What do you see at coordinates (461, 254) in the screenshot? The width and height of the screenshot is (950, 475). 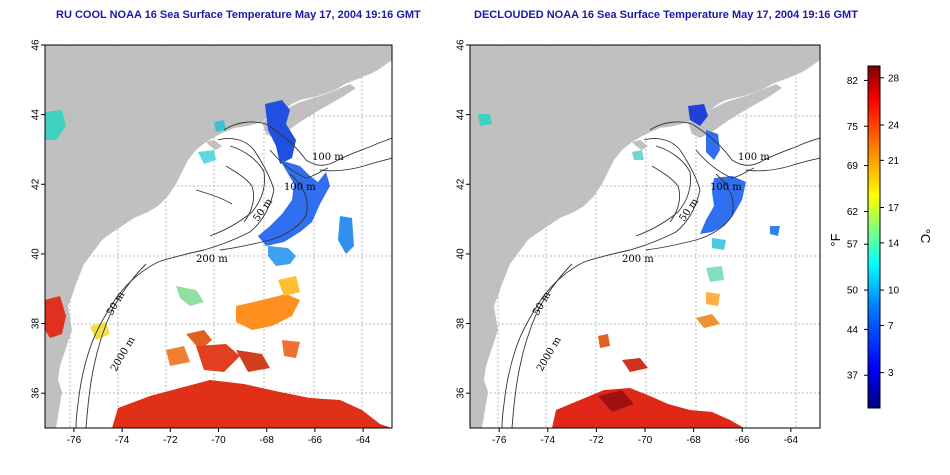 I see `right-y-tick-label: 40` at bounding box center [461, 254].